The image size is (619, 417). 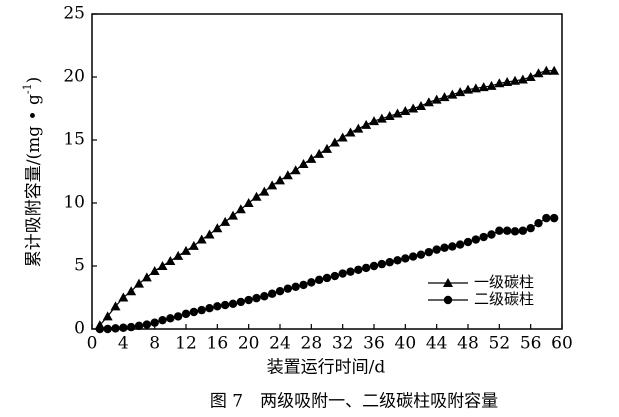 I want to click on x-tick-label: 32, so click(x=343, y=344).